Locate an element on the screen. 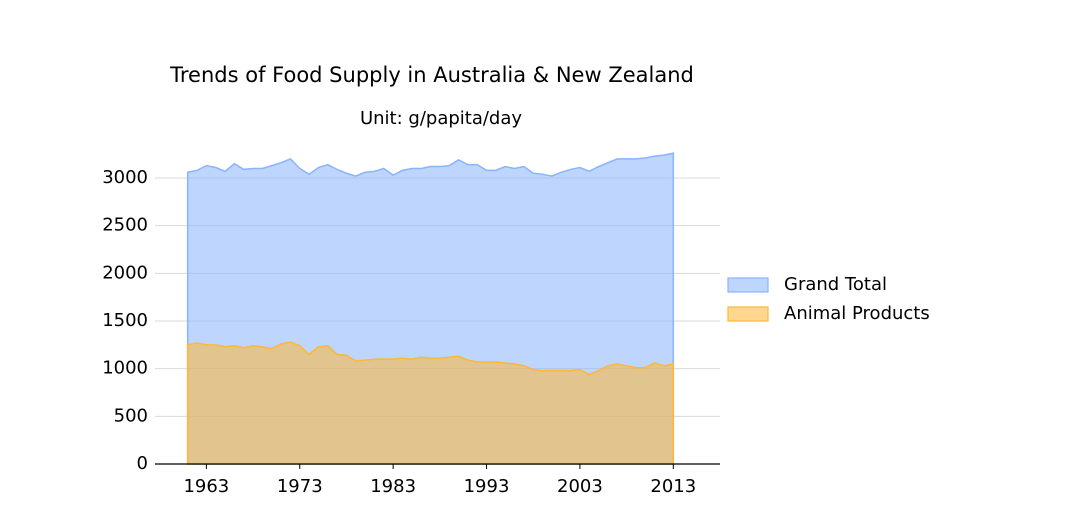 The height and width of the screenshot is (518, 1080). y-tick-label: 500 is located at coordinates (131, 415).